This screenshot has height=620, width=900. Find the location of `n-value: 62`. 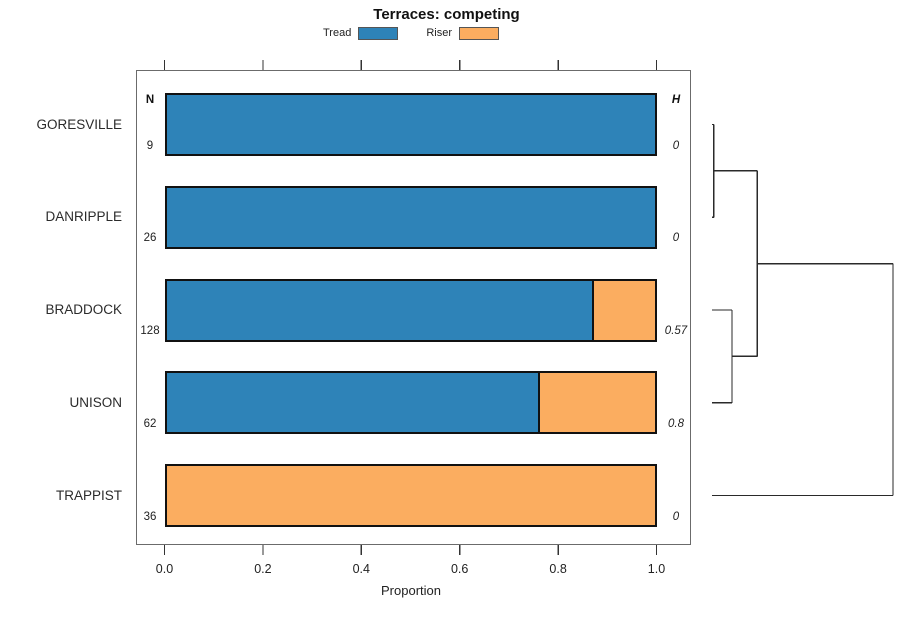

n-value: 62 is located at coordinates (150, 423).